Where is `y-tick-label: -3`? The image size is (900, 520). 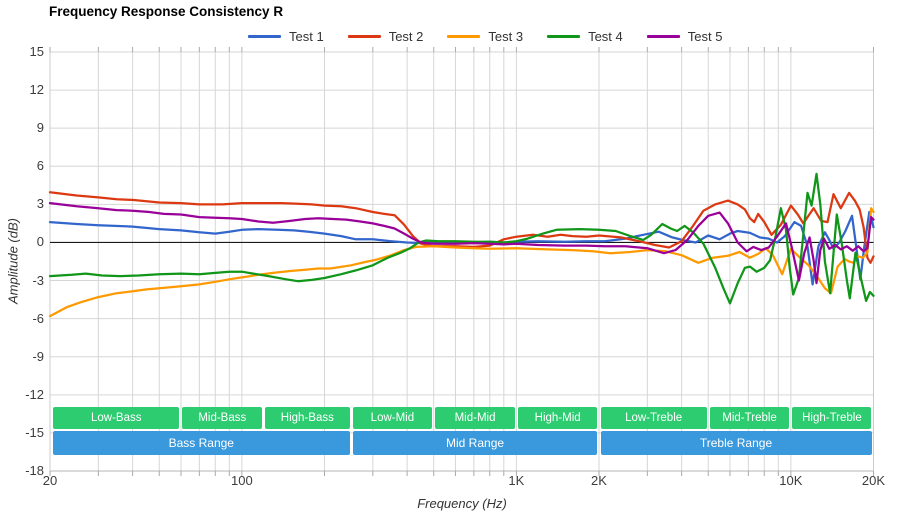
y-tick-label: -3 is located at coordinates (38, 280).